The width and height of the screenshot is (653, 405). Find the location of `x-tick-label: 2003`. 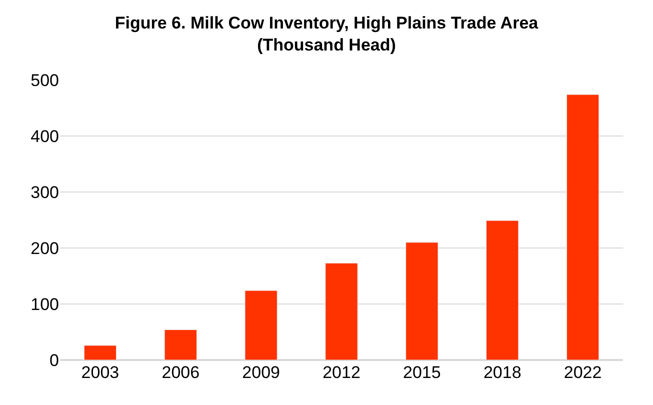

x-tick-label: 2003 is located at coordinates (100, 372).